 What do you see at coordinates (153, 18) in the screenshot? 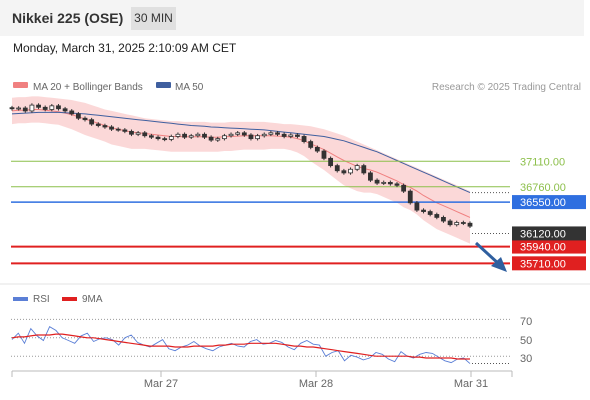
I see `interval-button: 30 MIN` at bounding box center [153, 18].